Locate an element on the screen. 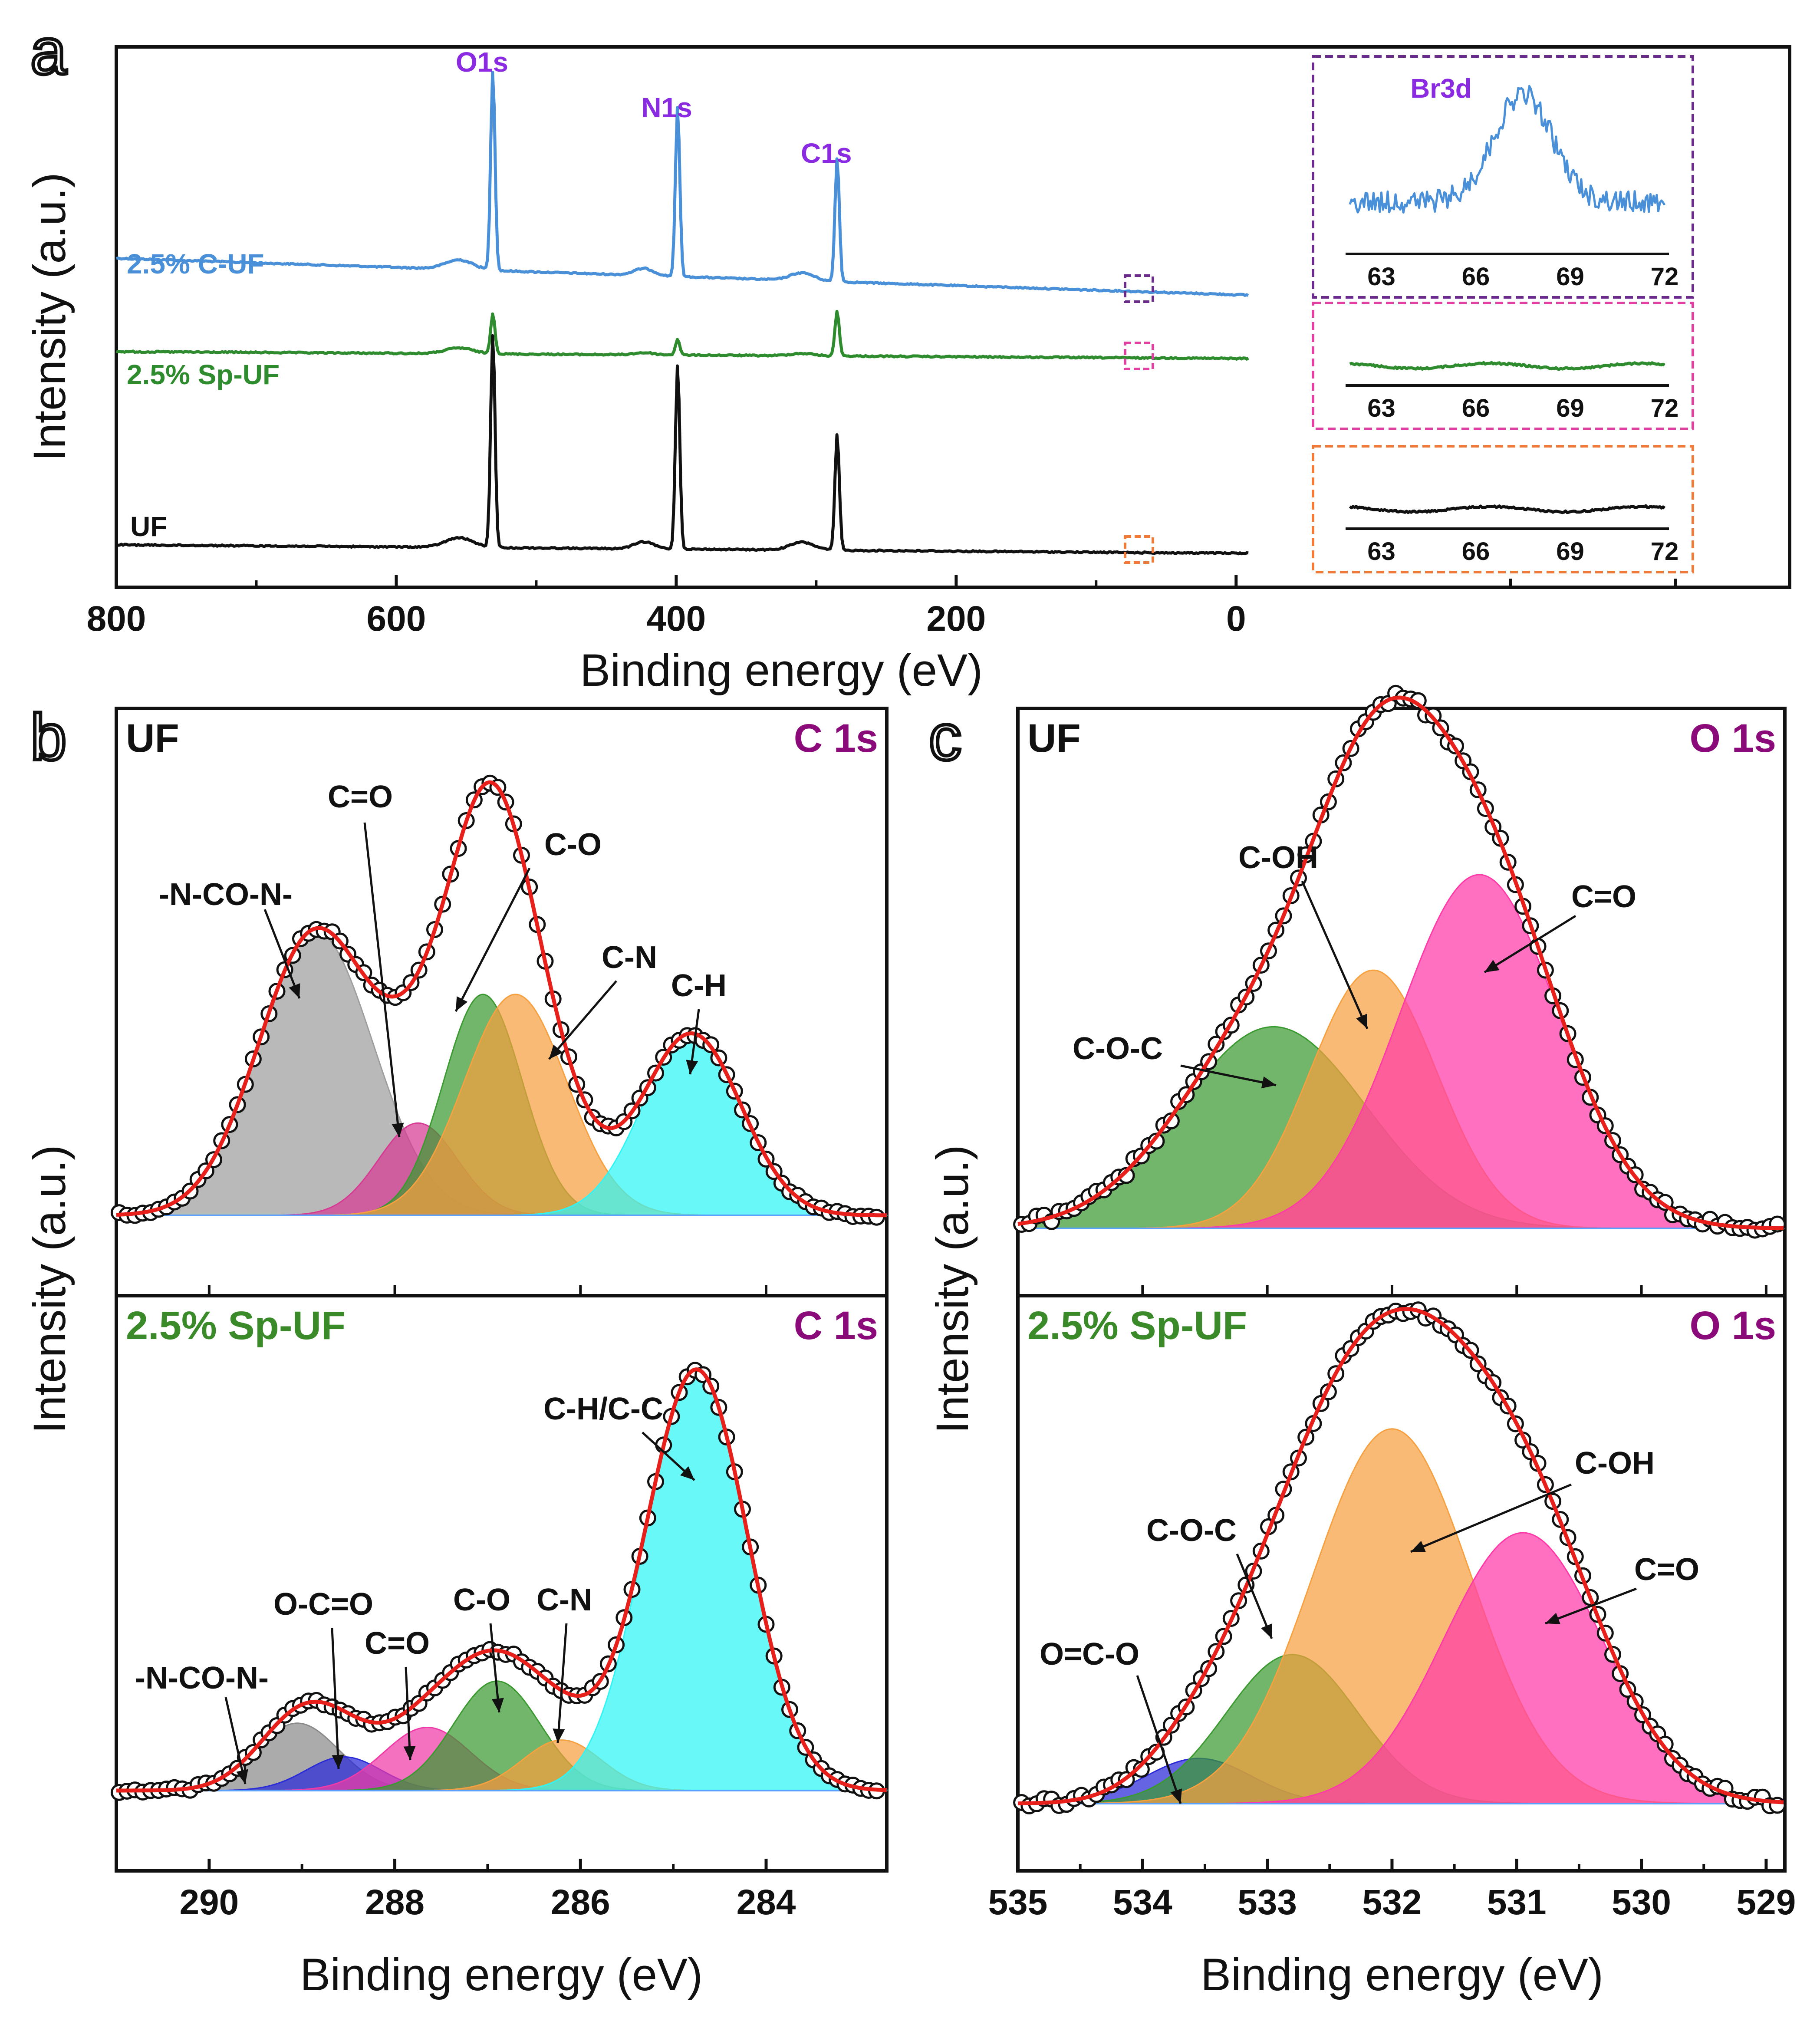 This screenshot has height=2018, width=1820. panel-a-y-axis-label: Intensity (a.u.) is located at coordinates (49, 316).